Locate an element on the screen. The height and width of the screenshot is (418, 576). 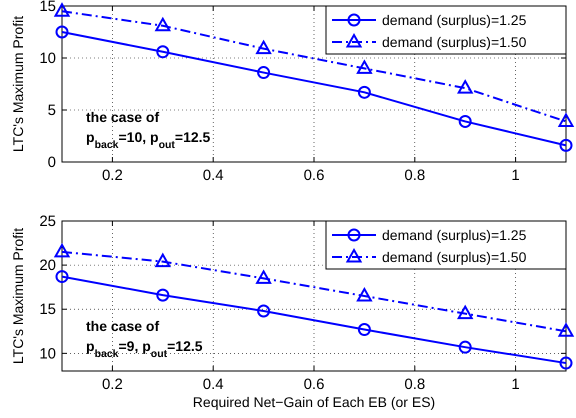
x-axis-title: Required Net−Gain of Each EB (or ES) is located at coordinates (314, 402).